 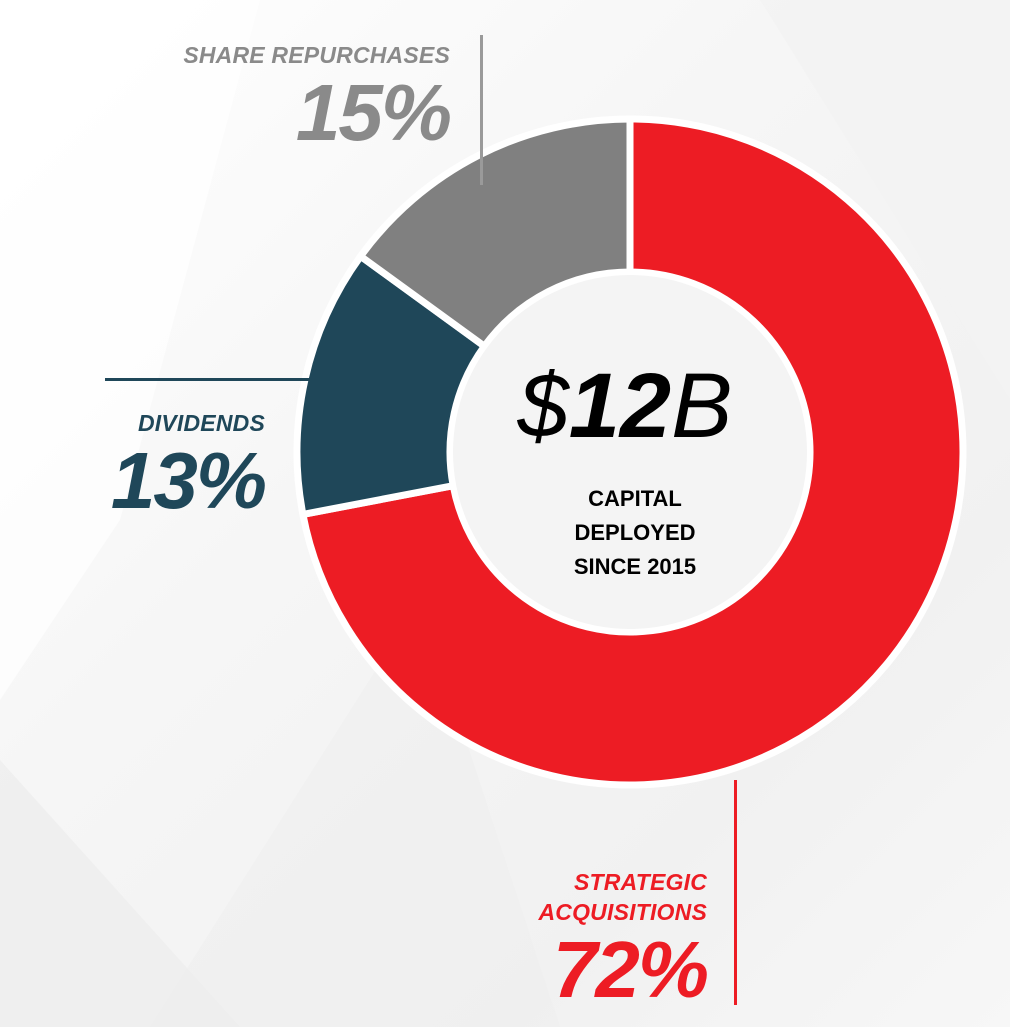 What do you see at coordinates (207, 379) in the screenshot?
I see `dividends-callout-line` at bounding box center [207, 379].